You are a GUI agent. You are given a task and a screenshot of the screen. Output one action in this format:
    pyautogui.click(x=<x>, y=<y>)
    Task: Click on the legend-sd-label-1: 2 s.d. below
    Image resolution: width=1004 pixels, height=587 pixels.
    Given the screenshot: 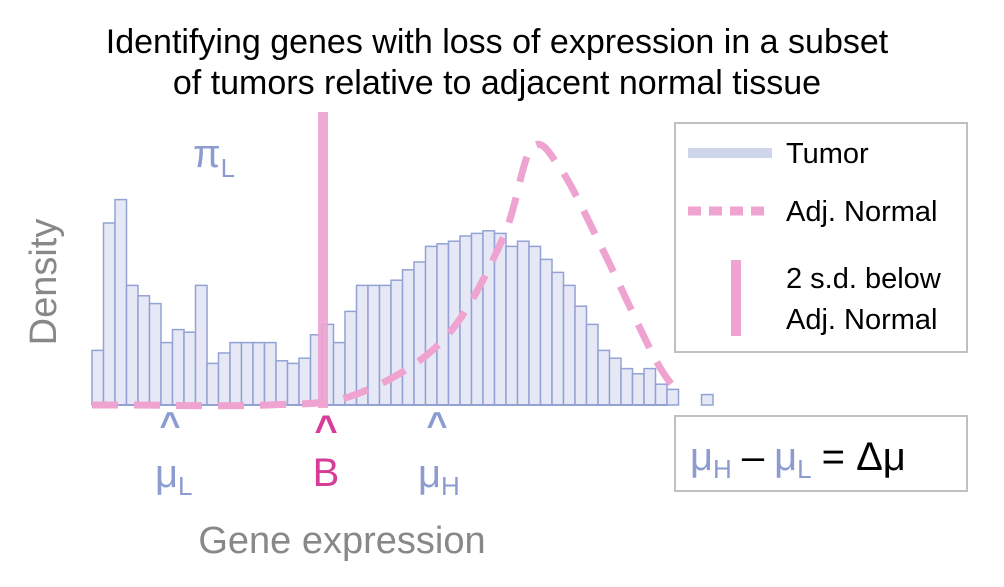 What is the action you would take?
    pyautogui.click(x=864, y=279)
    